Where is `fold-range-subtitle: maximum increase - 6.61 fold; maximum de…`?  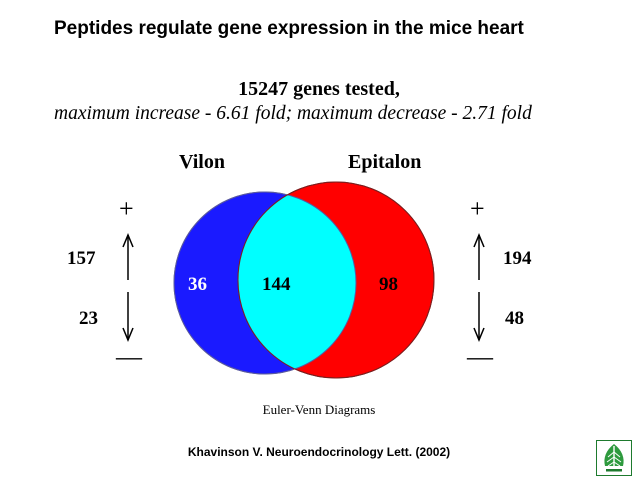 fold-range-subtitle: maximum increase - 6.61 fold; maximum de… is located at coordinates (293, 113).